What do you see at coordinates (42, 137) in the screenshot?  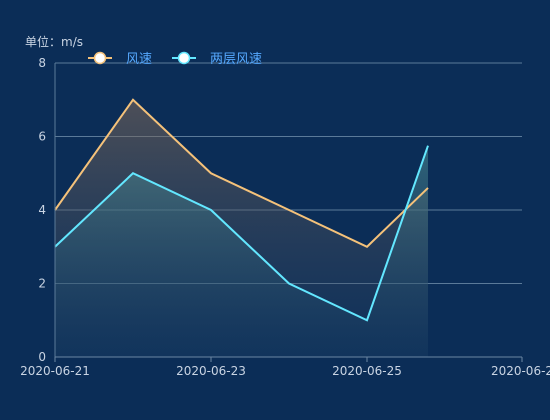 I see `y-tick-label: 6` at bounding box center [42, 137].